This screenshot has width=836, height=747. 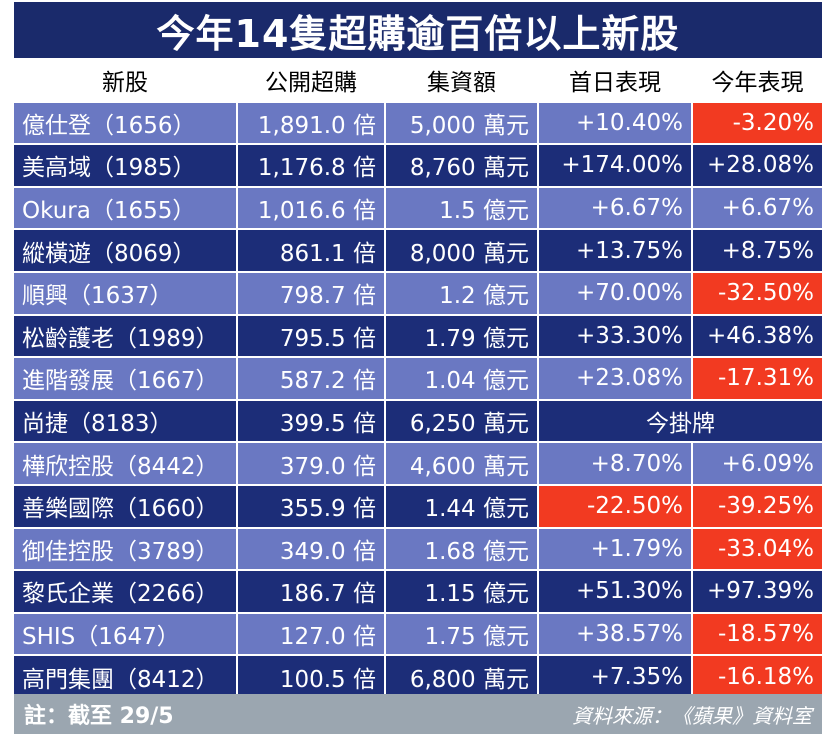 What do you see at coordinates (311, 634) in the screenshot?
I see `cell-oversubscription: 127.0 倍` at bounding box center [311, 634].